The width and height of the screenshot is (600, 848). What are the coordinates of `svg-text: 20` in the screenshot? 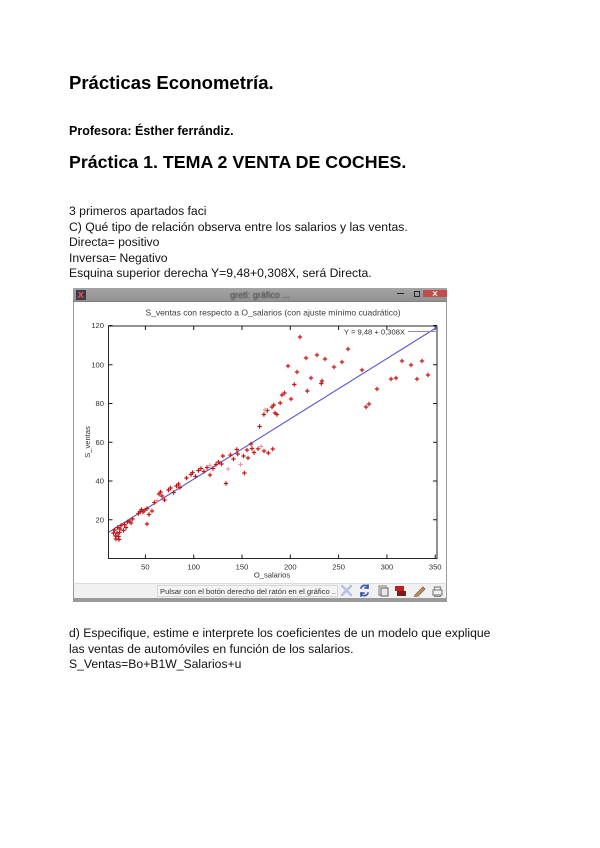 It's located at (100, 519).